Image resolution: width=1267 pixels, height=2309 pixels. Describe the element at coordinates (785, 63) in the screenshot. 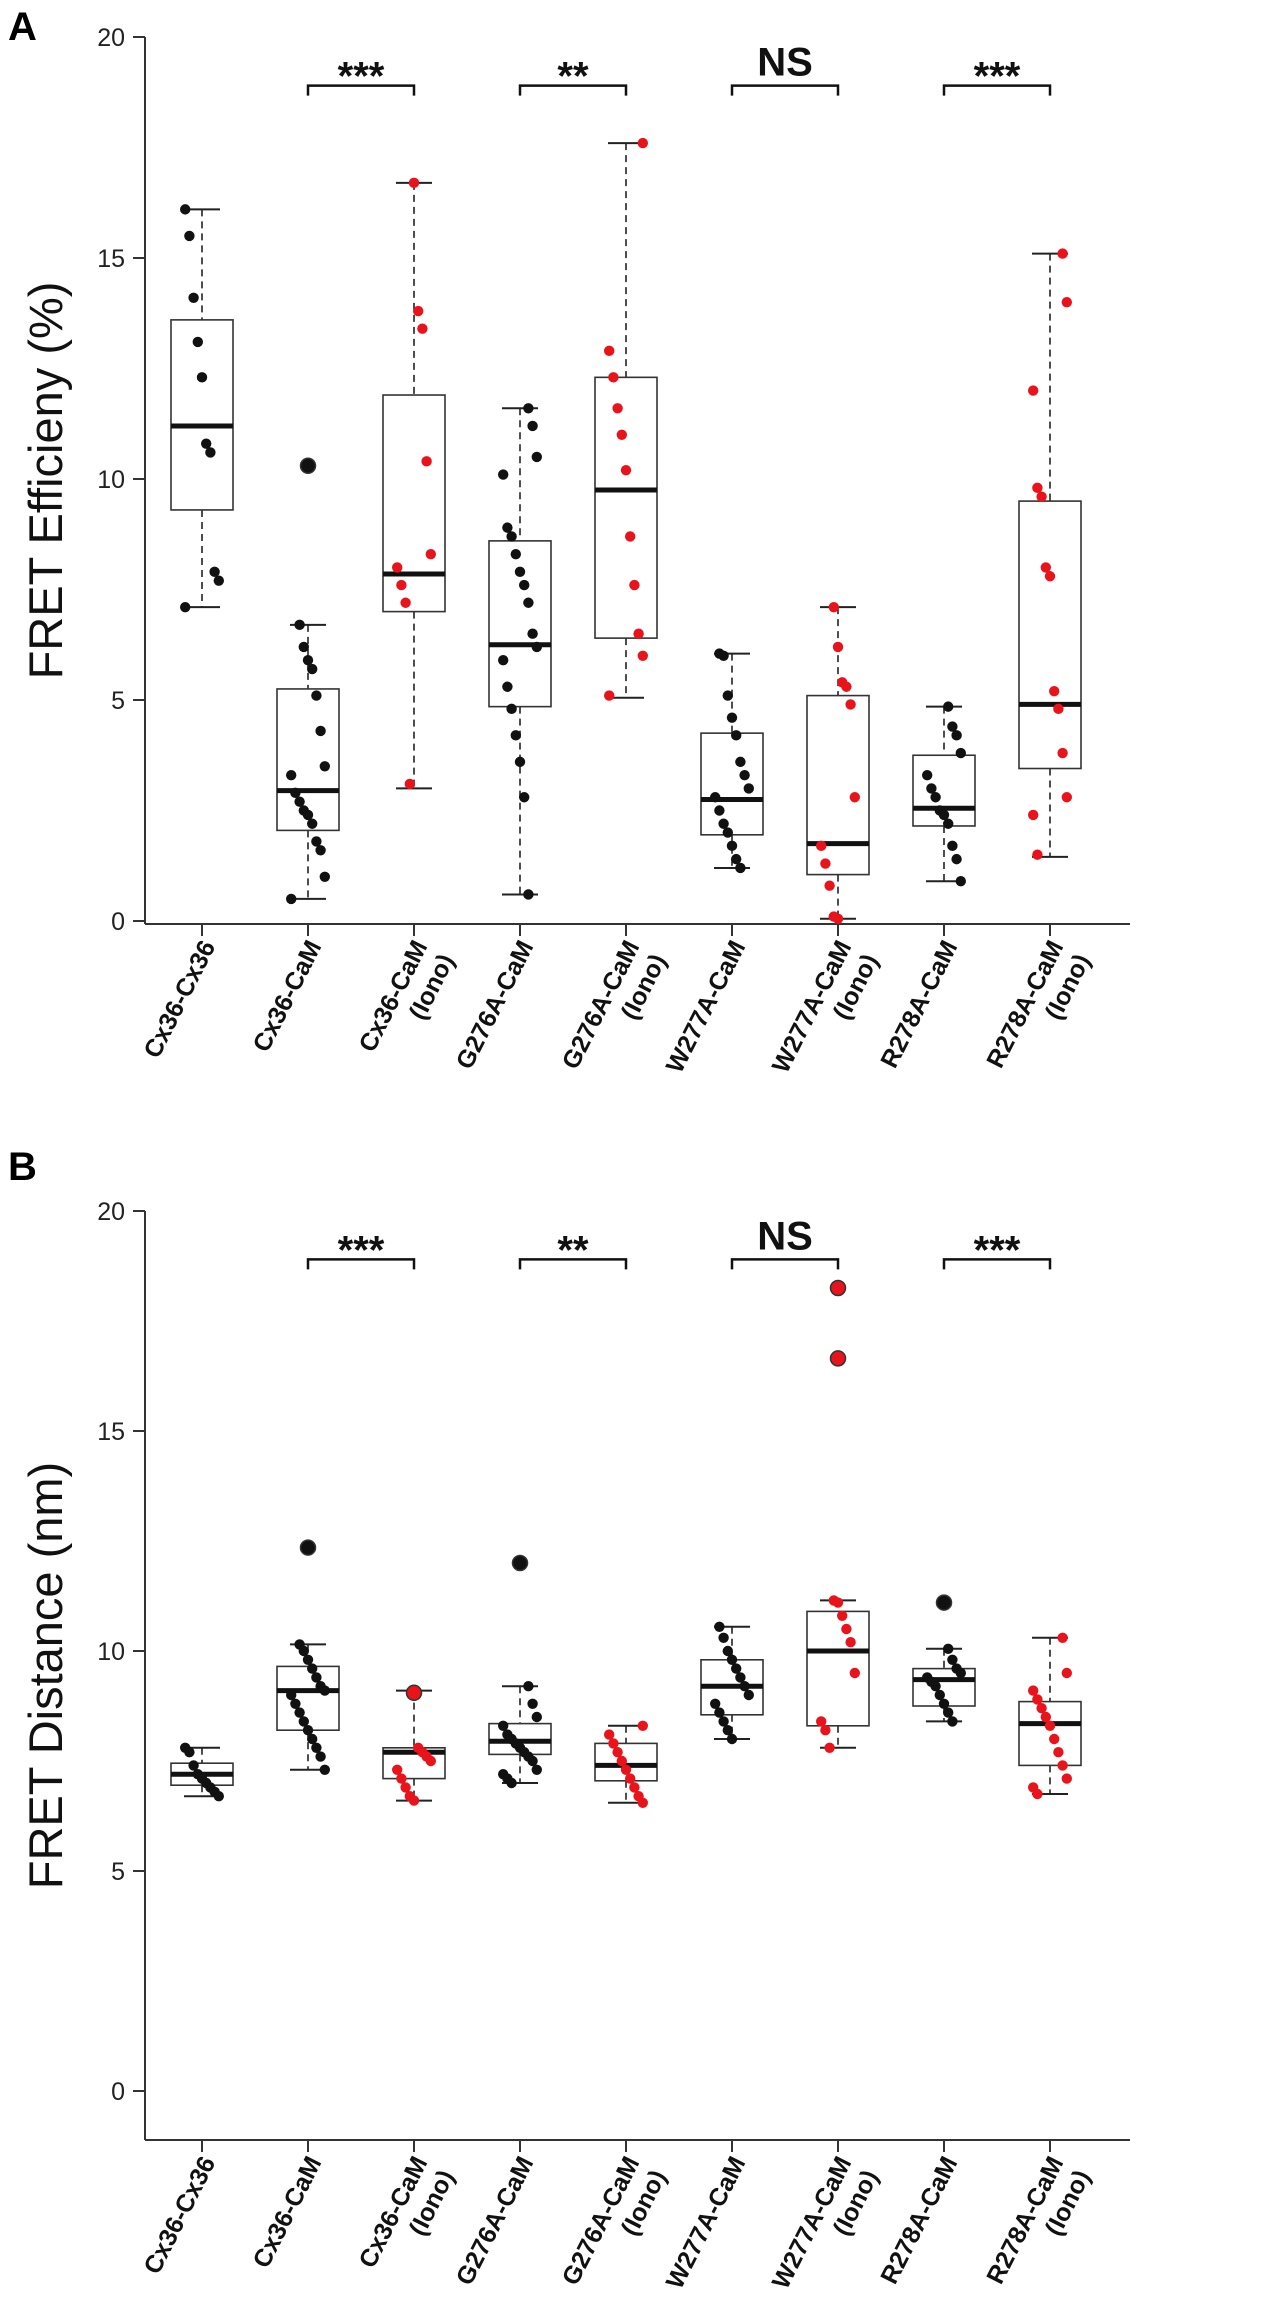

I see `significance-label: NS` at that location.